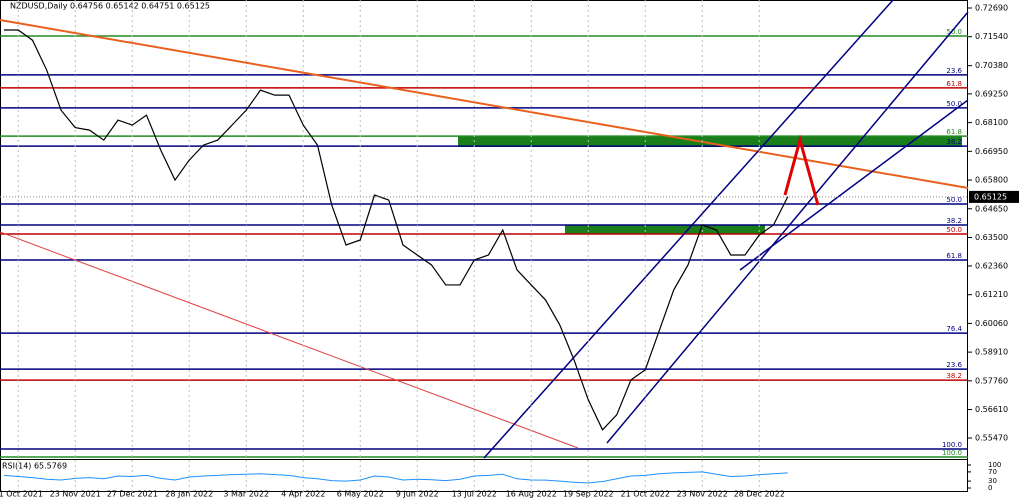 The height and width of the screenshot is (500, 1024). I want to click on rsi-label: RSI(14) 65.5769, so click(34, 466).